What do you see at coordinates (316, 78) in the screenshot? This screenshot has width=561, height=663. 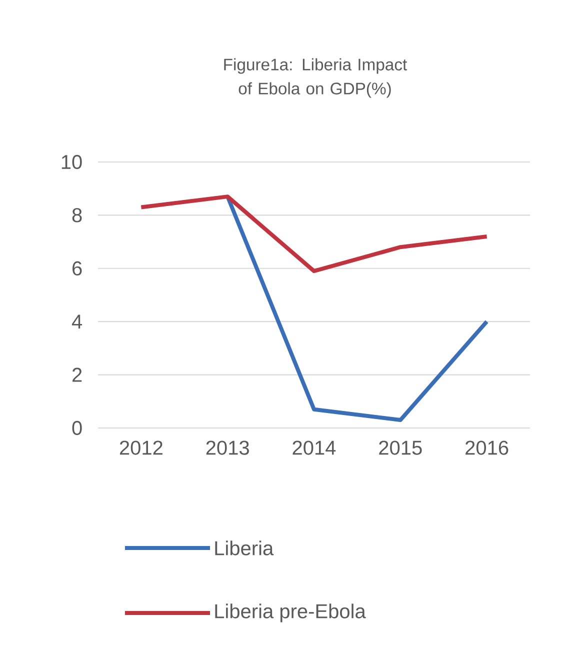 I see `chart-title: Figure1a: Liberia Impact of Ebola on GDP(%)` at bounding box center [316, 78].